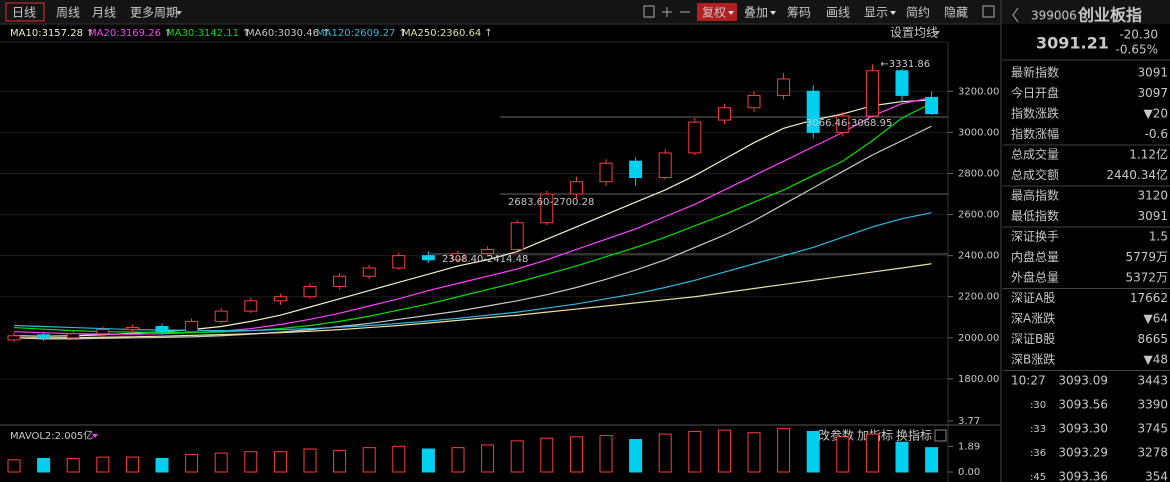 The height and width of the screenshot is (482, 1170). Describe the element at coordinates (1035, 154) in the screenshot. I see `stat-label: 总成交量` at that location.